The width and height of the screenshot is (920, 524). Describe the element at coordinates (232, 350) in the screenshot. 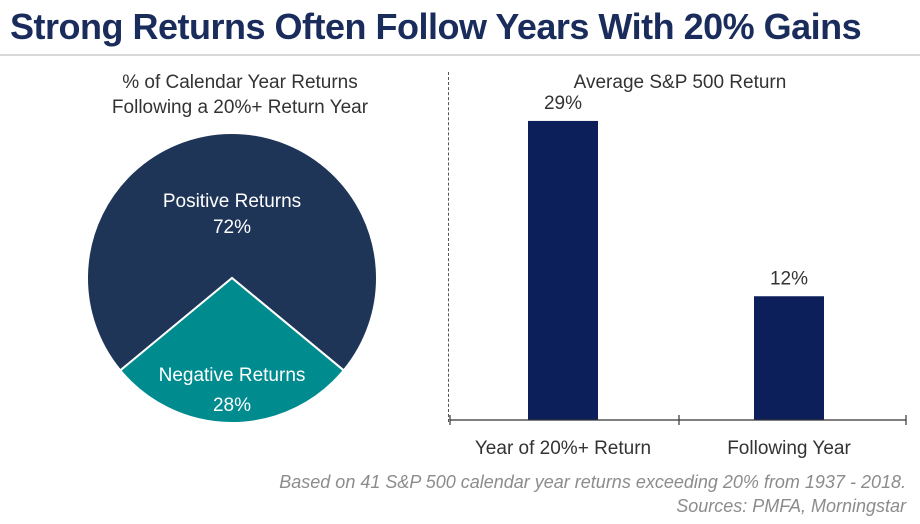

I see `pie-slice-negative-returns` at that location.